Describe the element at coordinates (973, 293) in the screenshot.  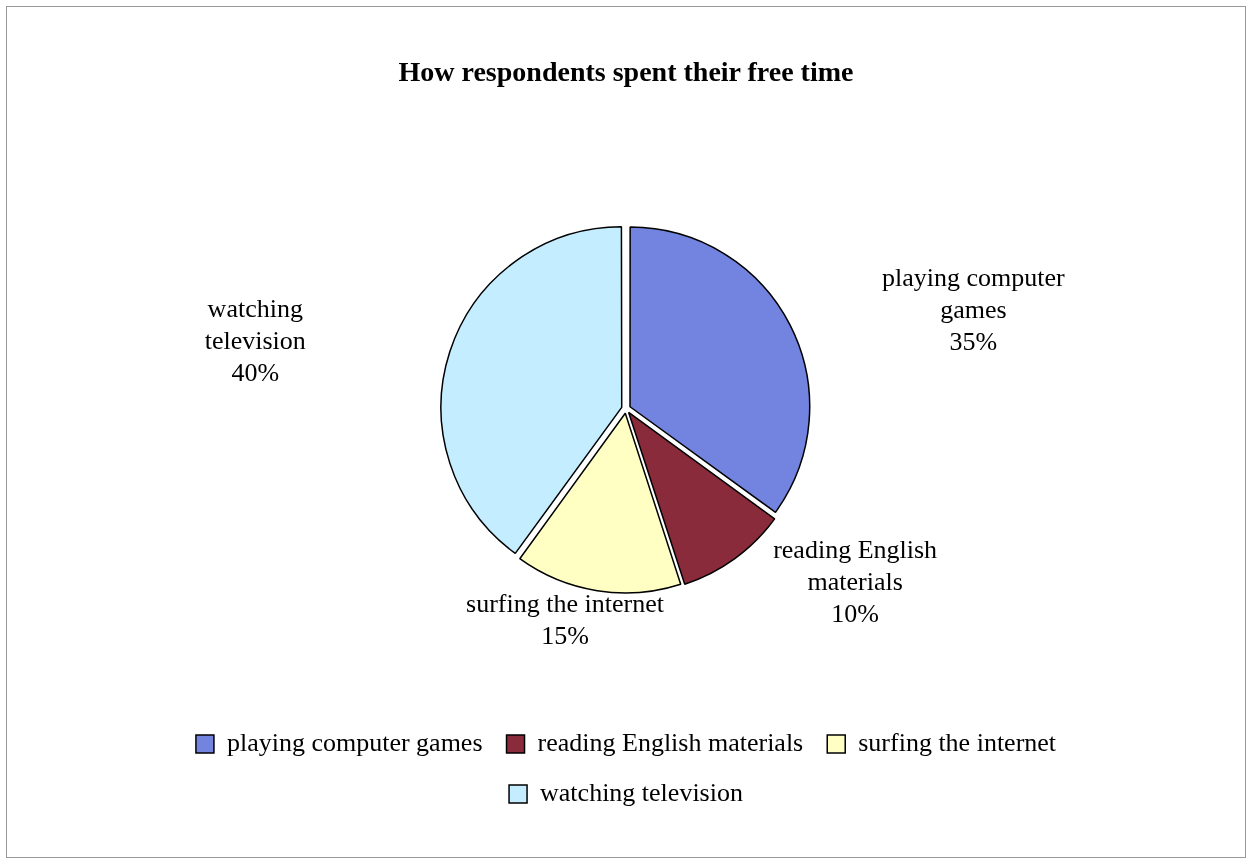
I see `slice-label: playing computer games` at that location.